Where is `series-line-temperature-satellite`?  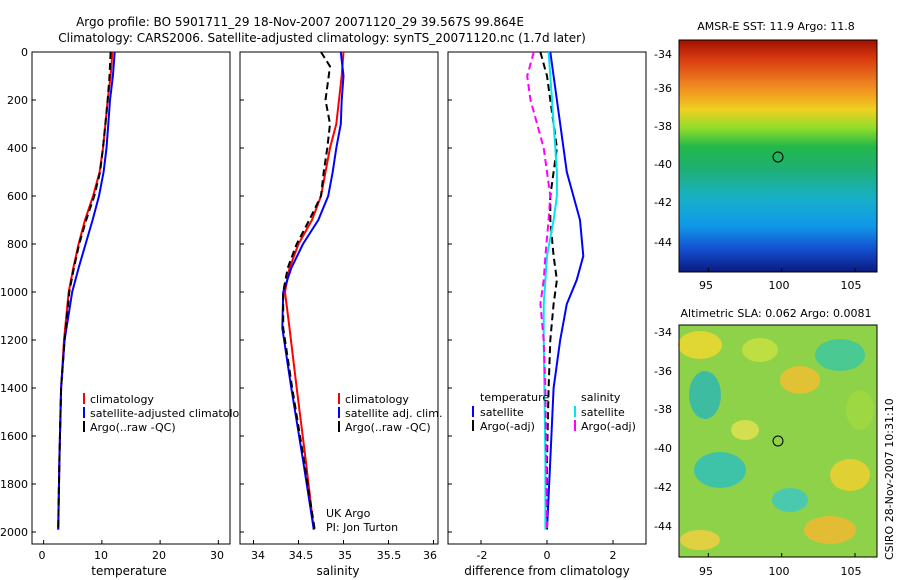 series-line-temperature-satellite is located at coordinates (565, 290).